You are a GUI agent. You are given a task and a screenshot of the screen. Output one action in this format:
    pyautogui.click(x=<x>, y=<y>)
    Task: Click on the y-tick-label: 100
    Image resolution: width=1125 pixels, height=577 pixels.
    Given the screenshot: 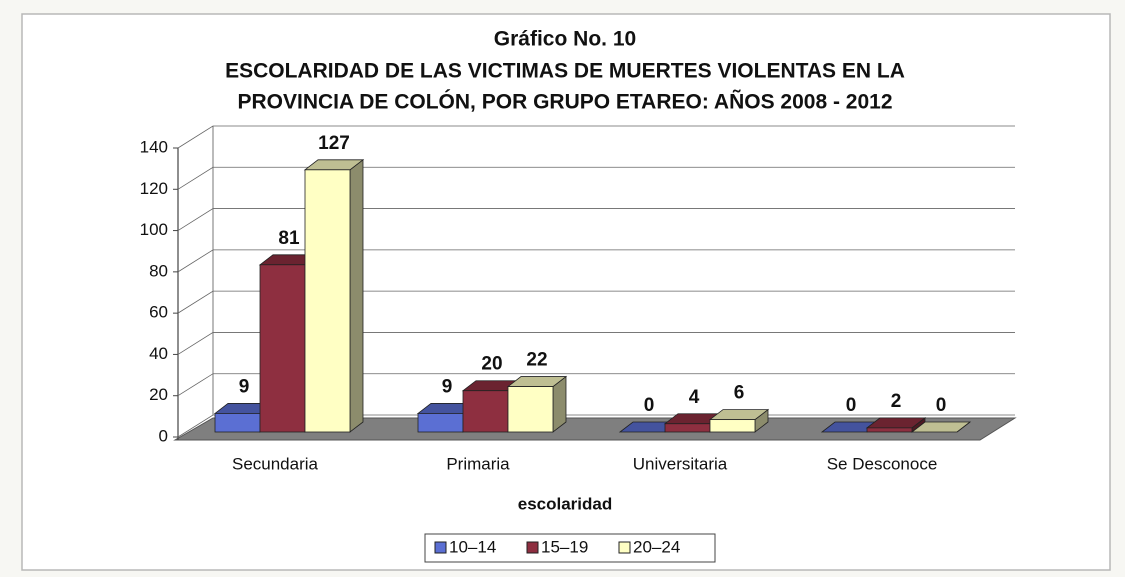 What is the action you would take?
    pyautogui.click(x=154, y=229)
    